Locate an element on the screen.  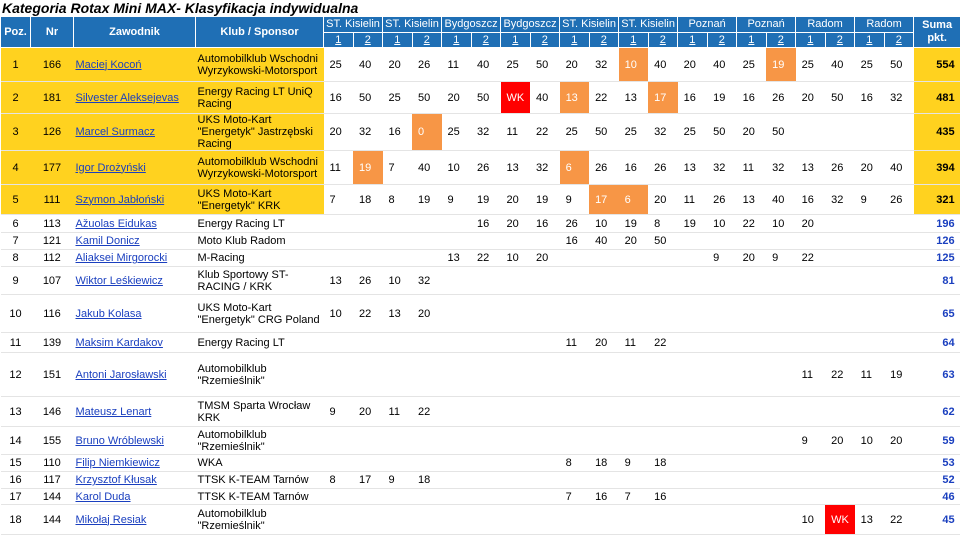
driver-link: Maciej Kocoń is located at coordinates (109, 65).